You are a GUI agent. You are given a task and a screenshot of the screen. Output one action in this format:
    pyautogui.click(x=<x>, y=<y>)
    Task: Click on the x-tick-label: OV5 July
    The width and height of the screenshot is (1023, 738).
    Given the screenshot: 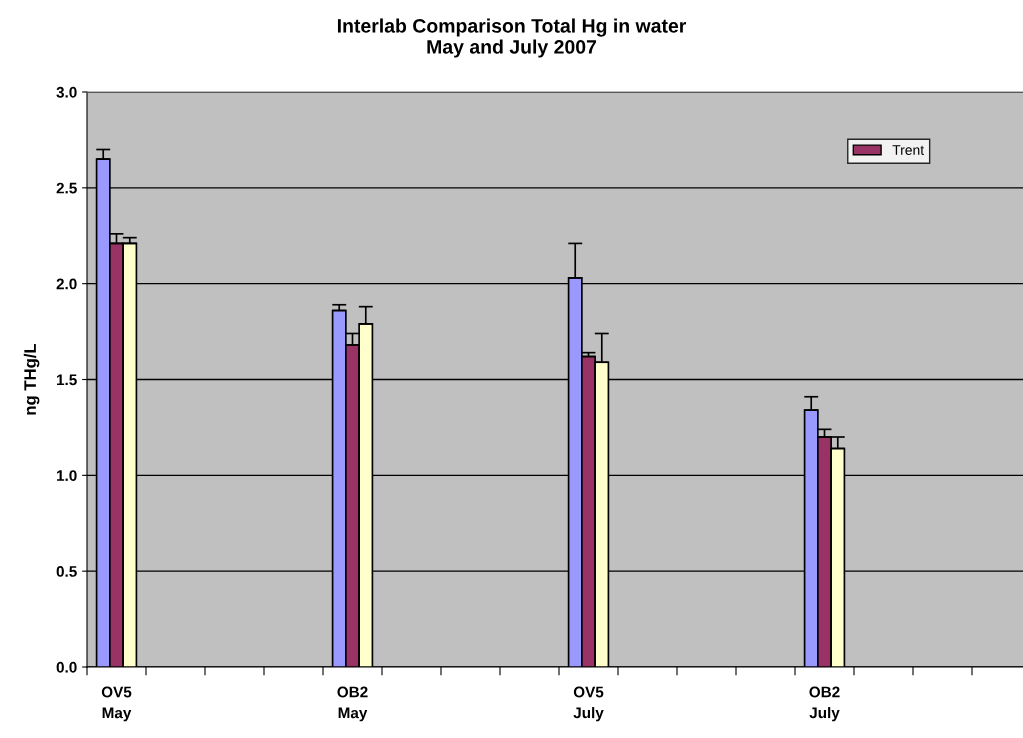 What is the action you would take?
    pyautogui.click(x=588, y=704)
    